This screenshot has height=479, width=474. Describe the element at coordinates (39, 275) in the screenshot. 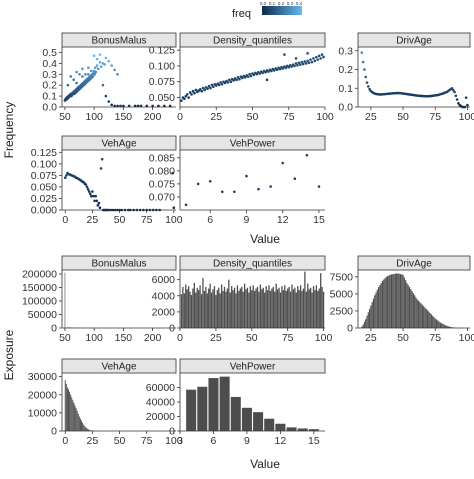

I see `y-tick-label: 200000` at that location.